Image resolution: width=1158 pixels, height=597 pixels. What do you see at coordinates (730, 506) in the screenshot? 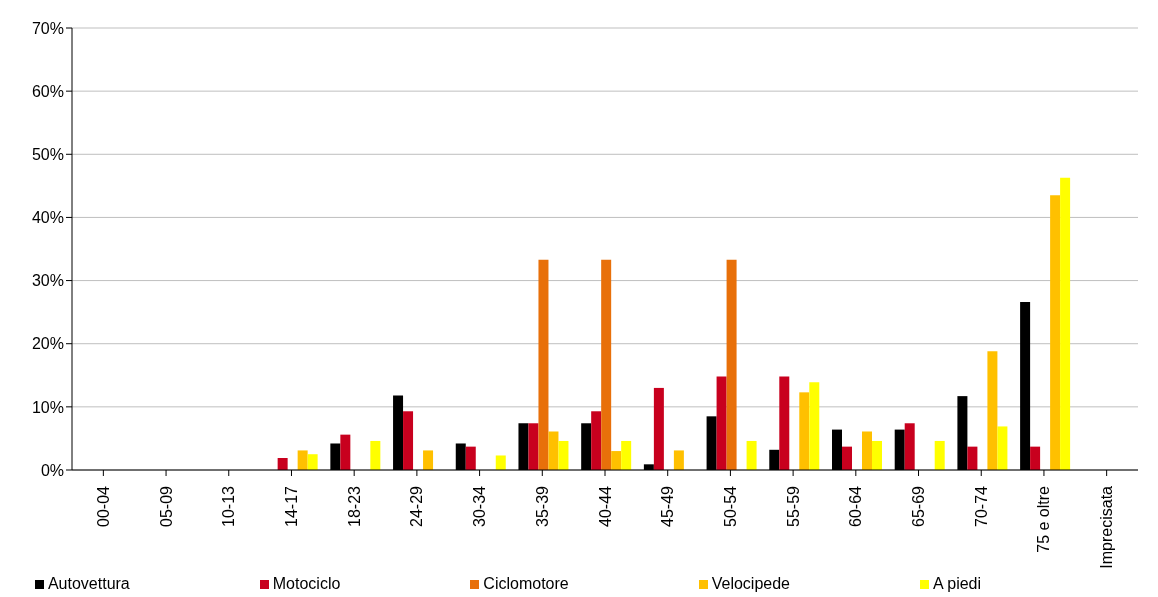
I see `x-tick-label: 50-54` at bounding box center [730, 506].